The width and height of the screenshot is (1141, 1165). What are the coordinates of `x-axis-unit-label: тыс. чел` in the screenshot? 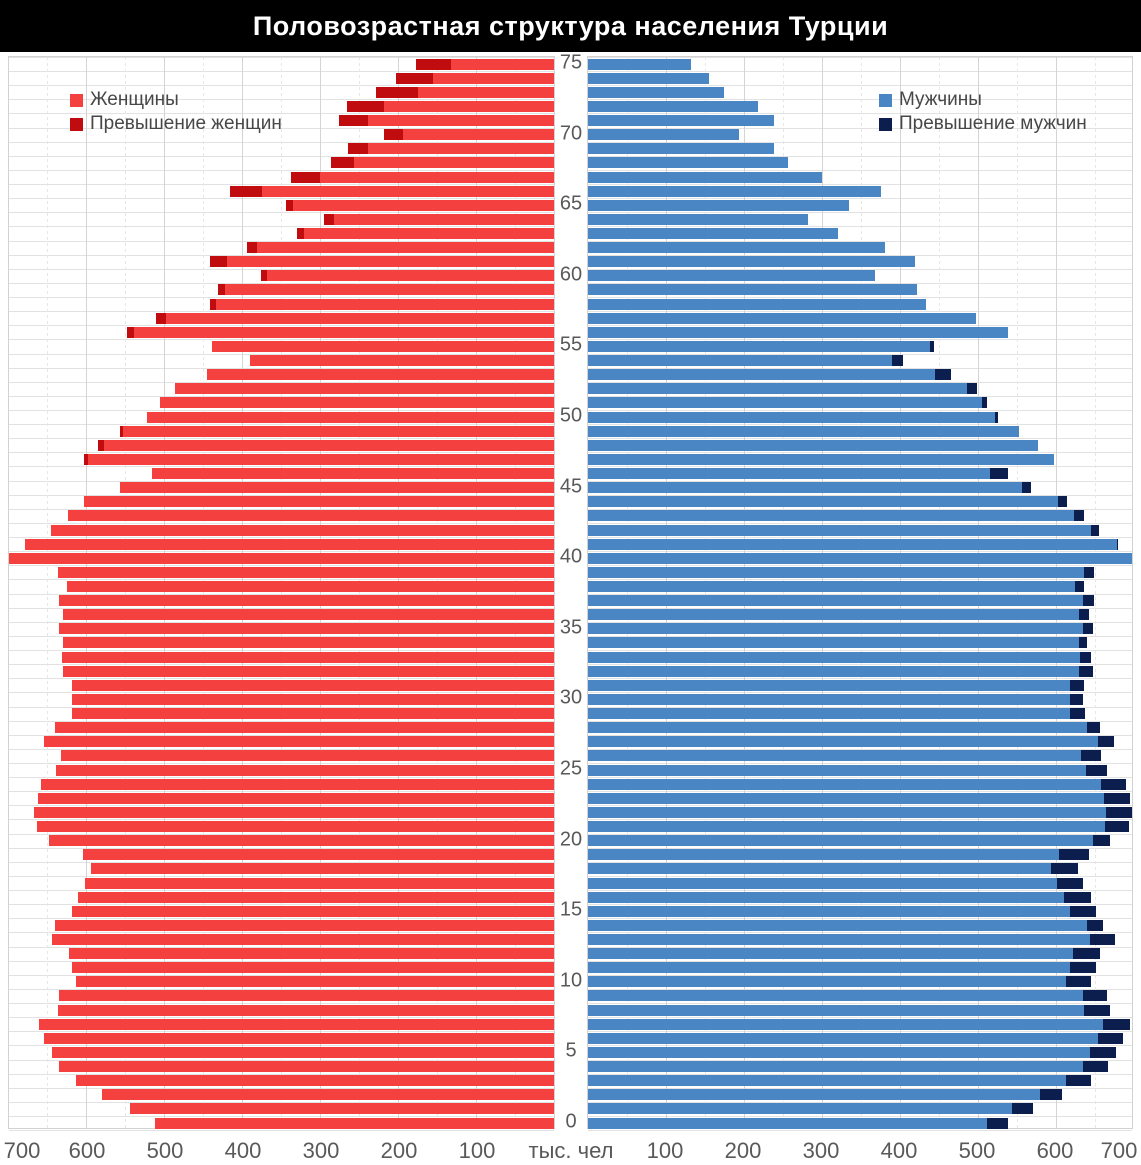 It's located at (571, 1150).